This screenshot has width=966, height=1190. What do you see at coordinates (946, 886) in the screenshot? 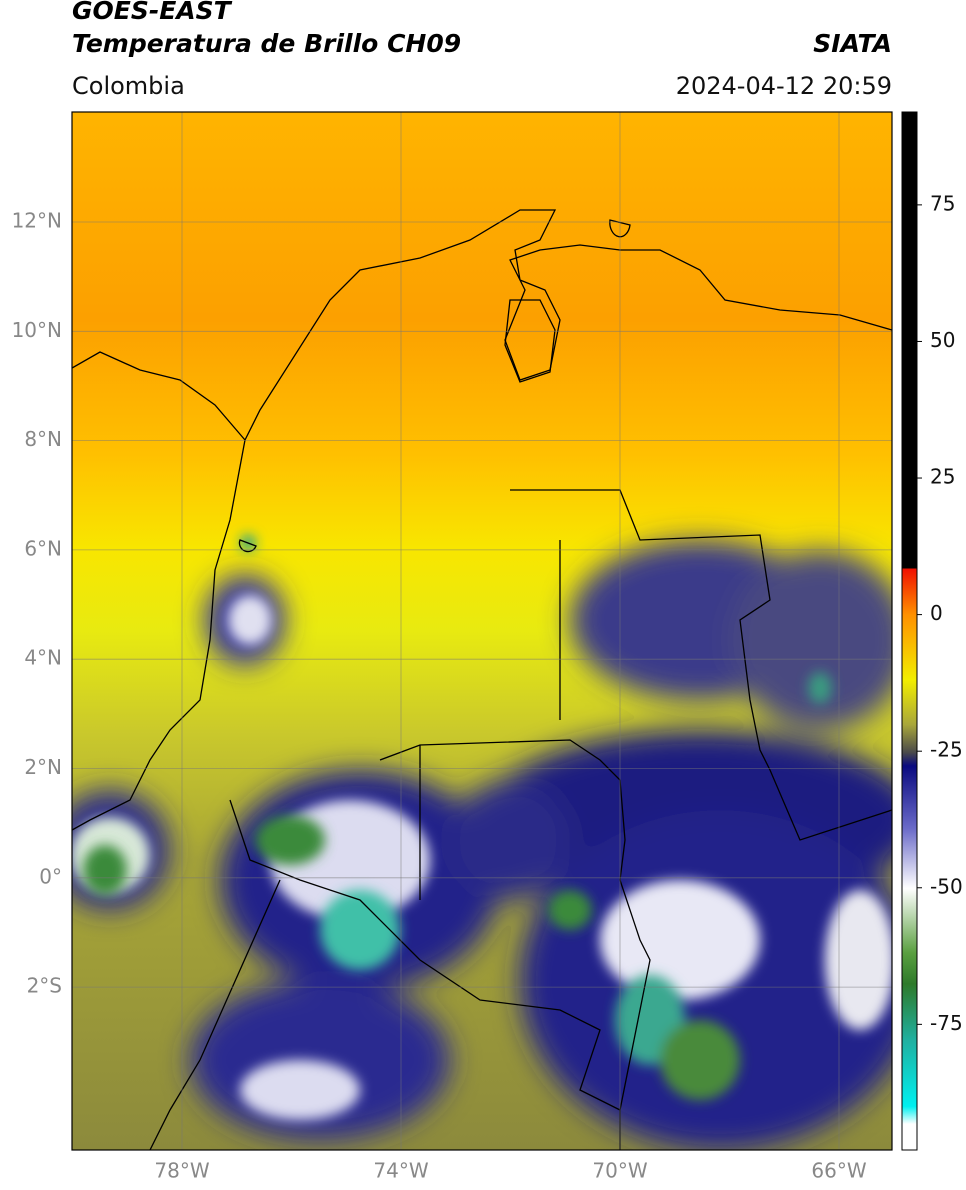
I see `colorbar-tick-label: -50` at bounding box center [946, 886].